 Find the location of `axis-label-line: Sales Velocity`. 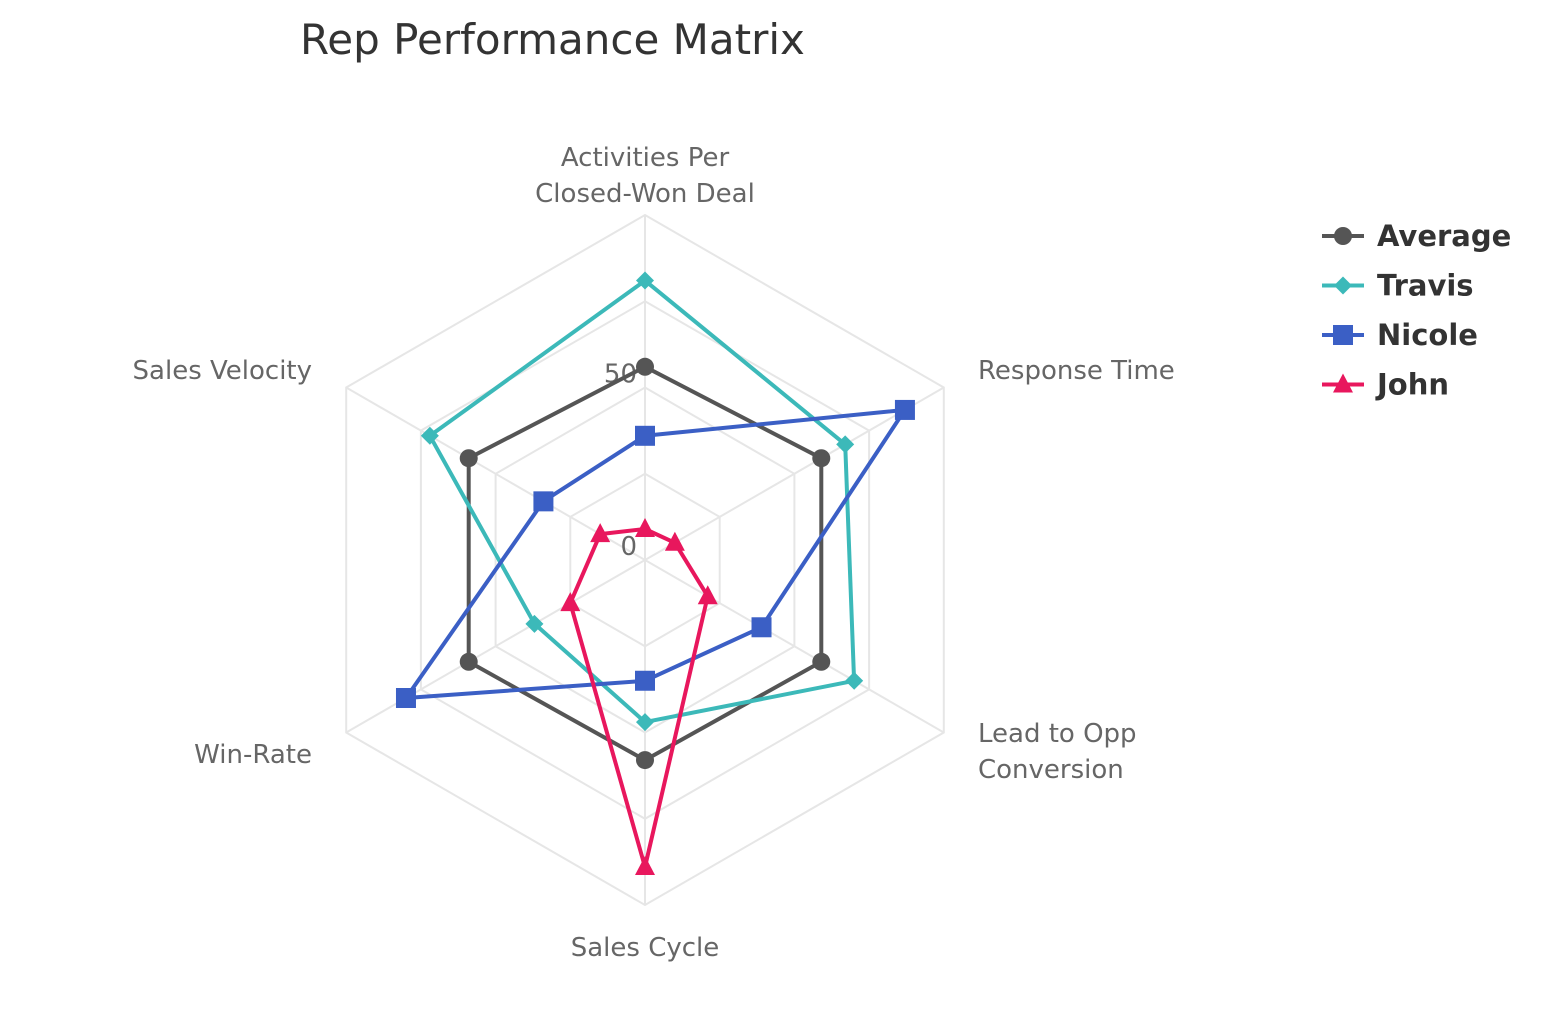

axis-label-line: Sales Velocity is located at coordinates (222, 371).